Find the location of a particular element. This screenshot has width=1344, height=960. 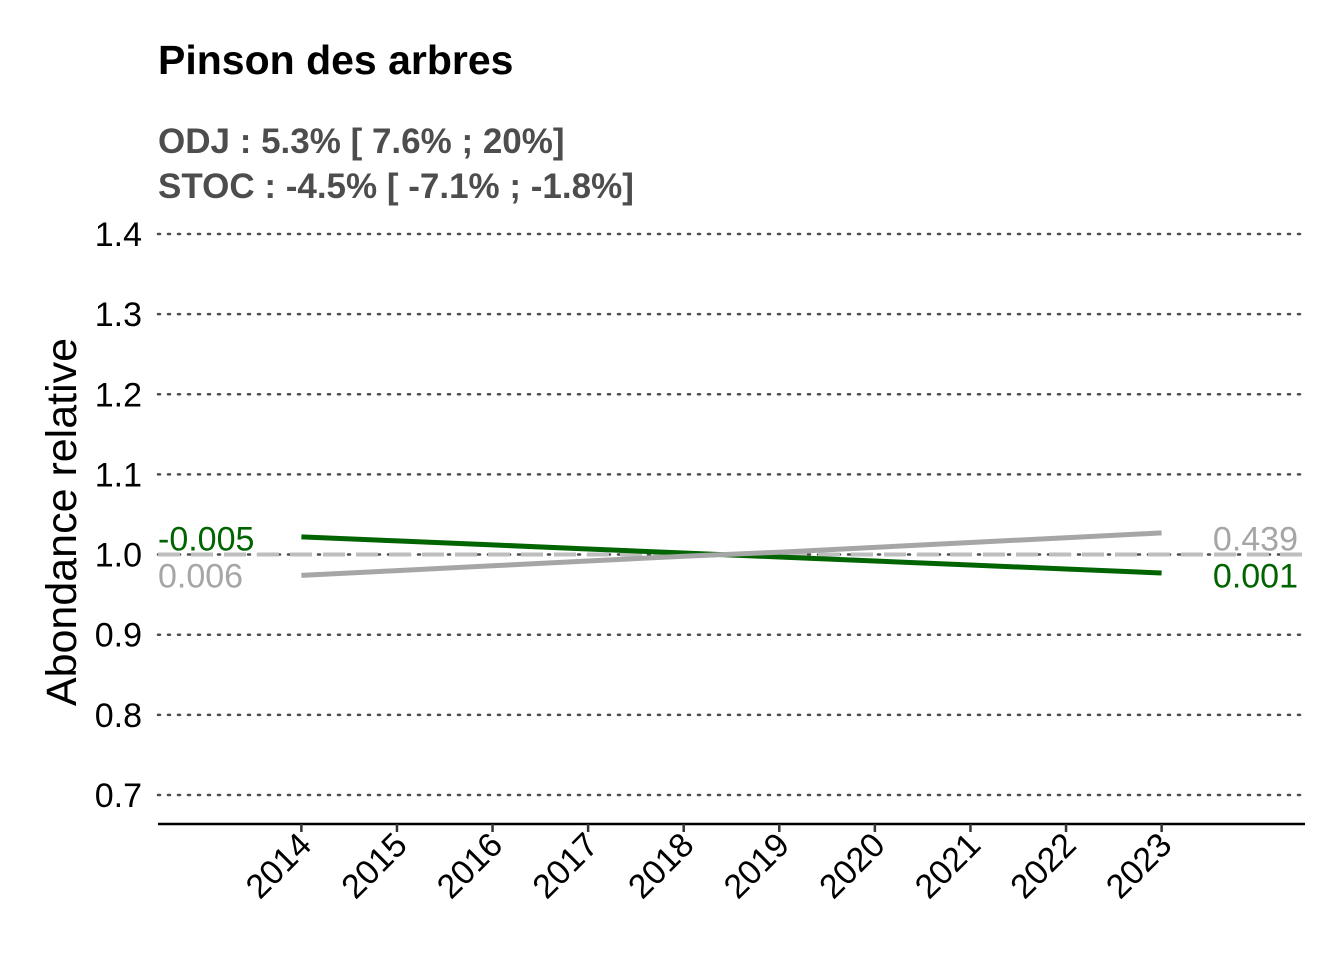

y-axis-label: Abondance relative is located at coordinates (62, 522).